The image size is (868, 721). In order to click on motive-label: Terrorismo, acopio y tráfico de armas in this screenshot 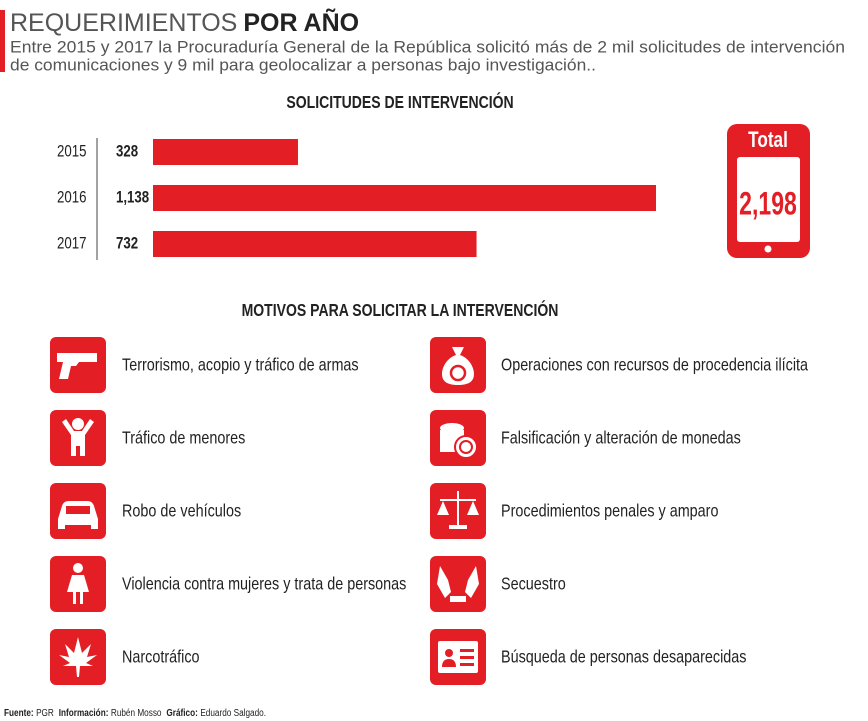, I will do `click(240, 365)`.